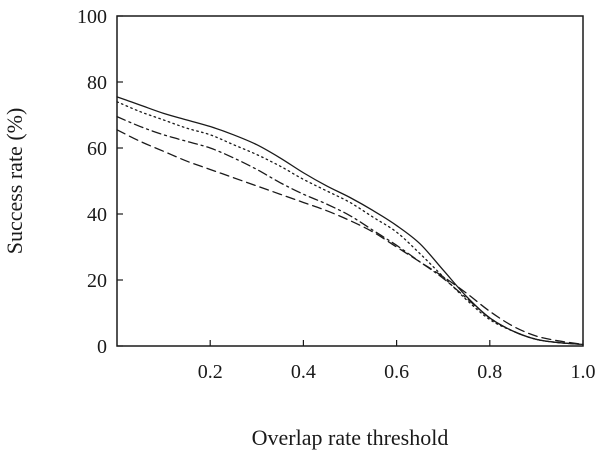  What do you see at coordinates (210, 372) in the screenshot?
I see `x-tick-label: 0.2` at bounding box center [210, 372].